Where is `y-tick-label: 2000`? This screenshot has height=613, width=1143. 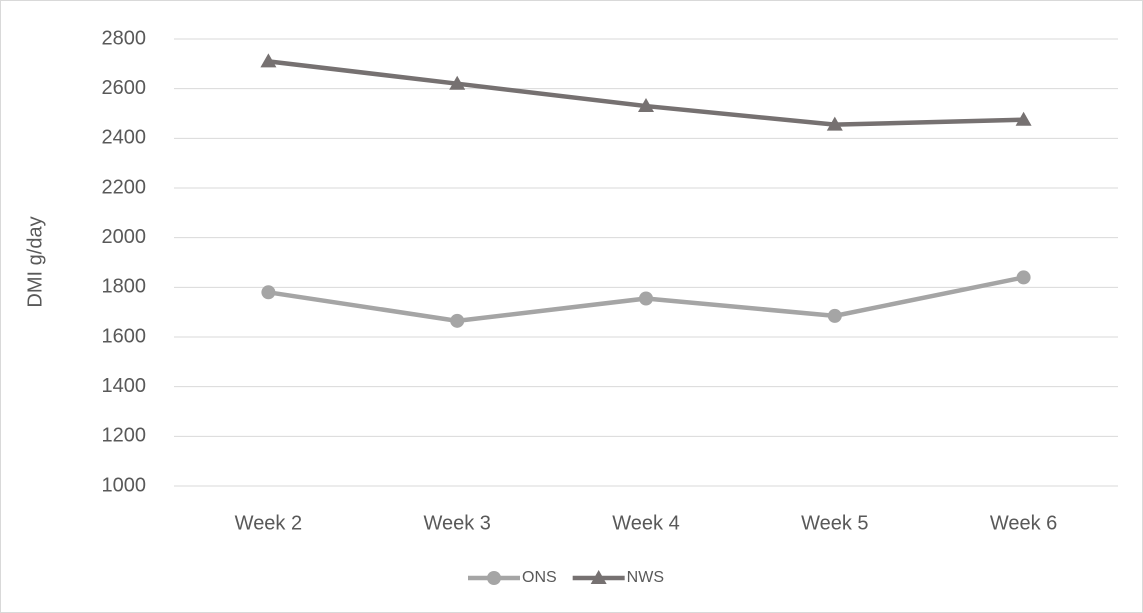 y-tick-label: 2000 is located at coordinates (124, 237).